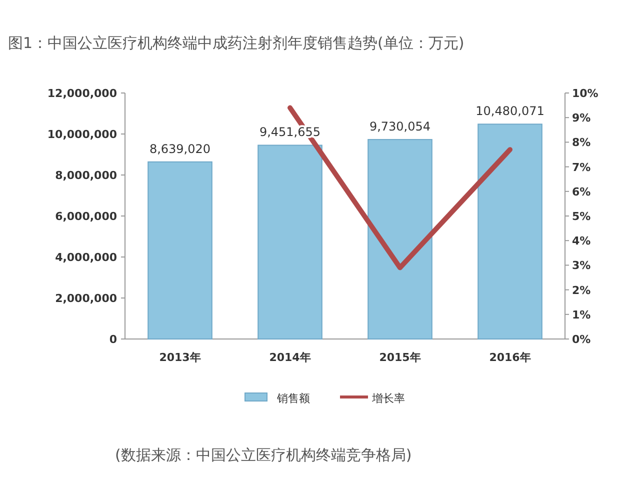 This screenshot has height=491, width=630. Describe the element at coordinates (180, 357) in the screenshot. I see `x-tick-label: 2013年` at that location.